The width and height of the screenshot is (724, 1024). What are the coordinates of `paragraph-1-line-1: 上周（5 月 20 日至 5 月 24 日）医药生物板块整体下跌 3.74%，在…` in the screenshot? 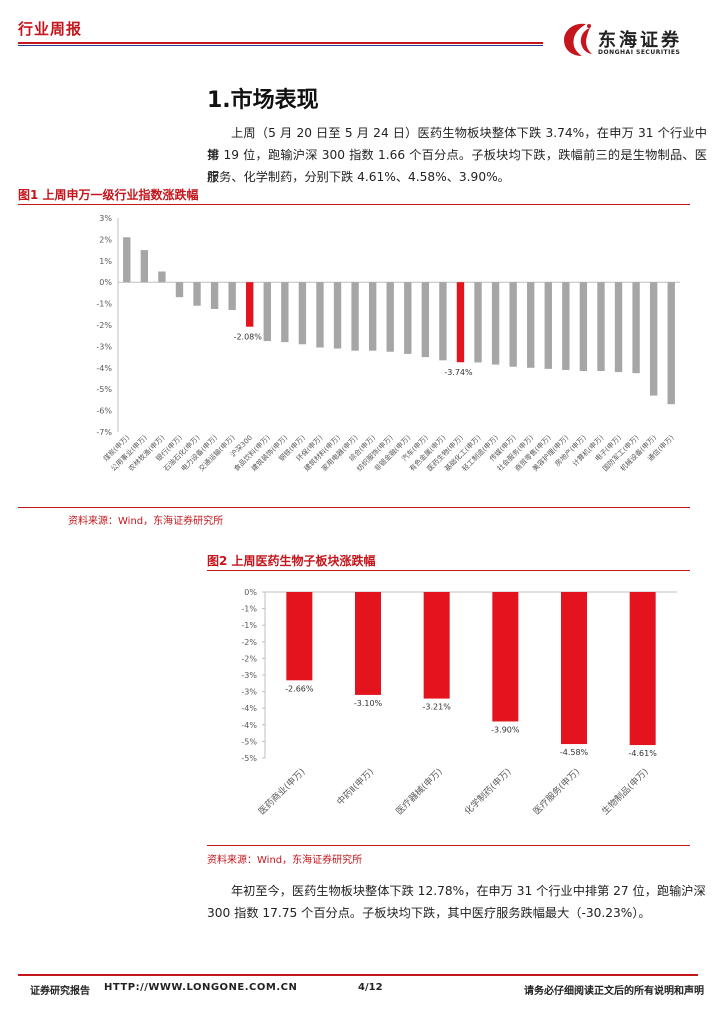 It's located at (457, 144).